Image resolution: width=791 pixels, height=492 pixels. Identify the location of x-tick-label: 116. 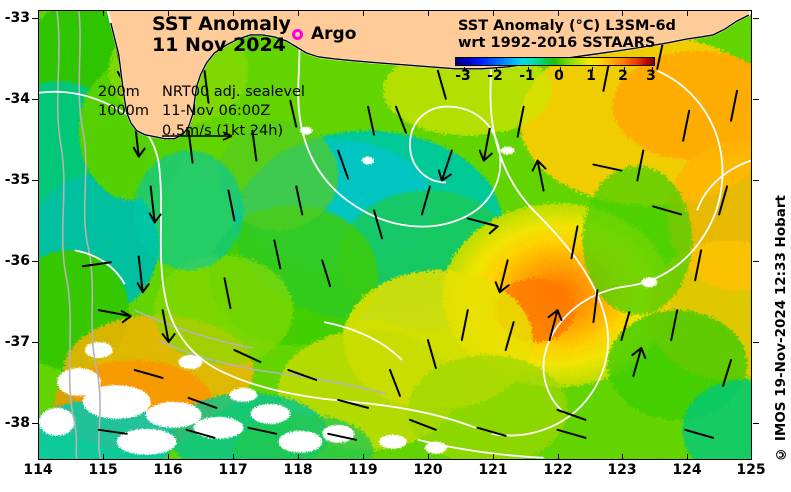
(168, 470).